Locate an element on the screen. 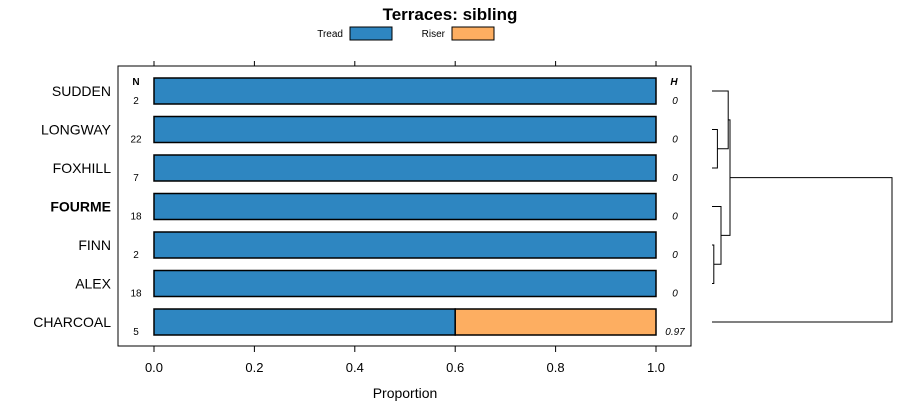 Image resolution: width=900 pixels, height=420 pixels. n-value: 5 is located at coordinates (136, 332).